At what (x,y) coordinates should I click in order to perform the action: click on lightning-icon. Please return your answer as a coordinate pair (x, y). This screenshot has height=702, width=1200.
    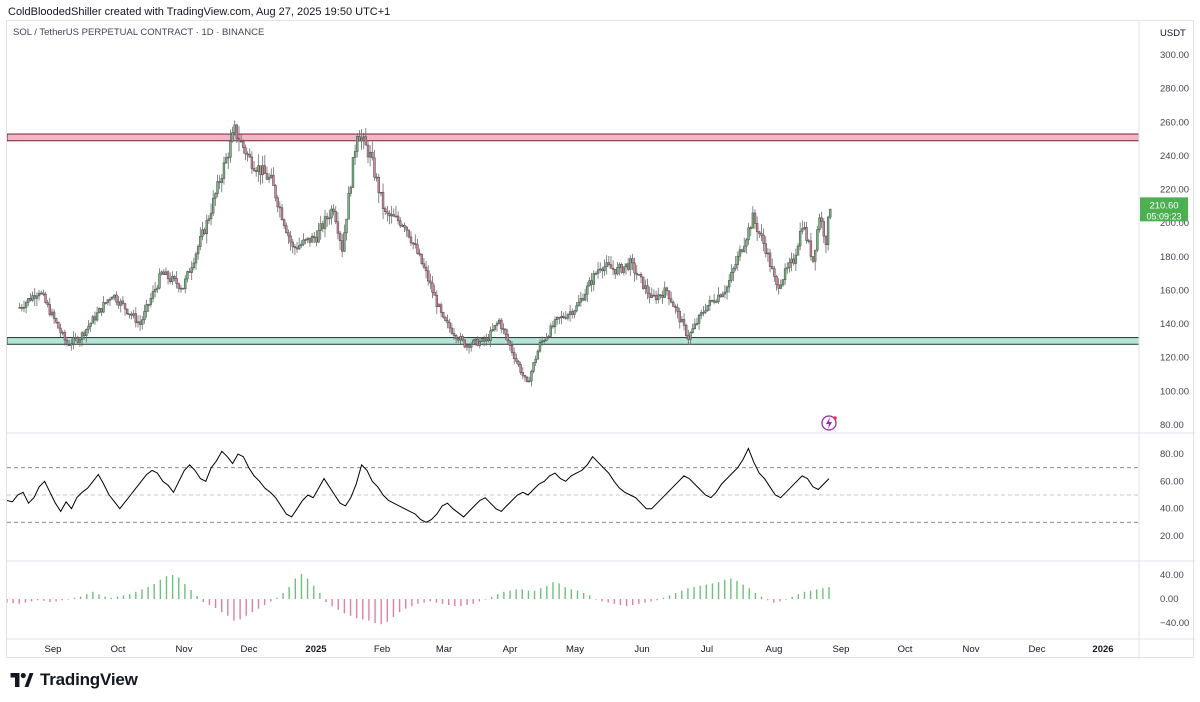
    Looking at the image, I should click on (829, 423).